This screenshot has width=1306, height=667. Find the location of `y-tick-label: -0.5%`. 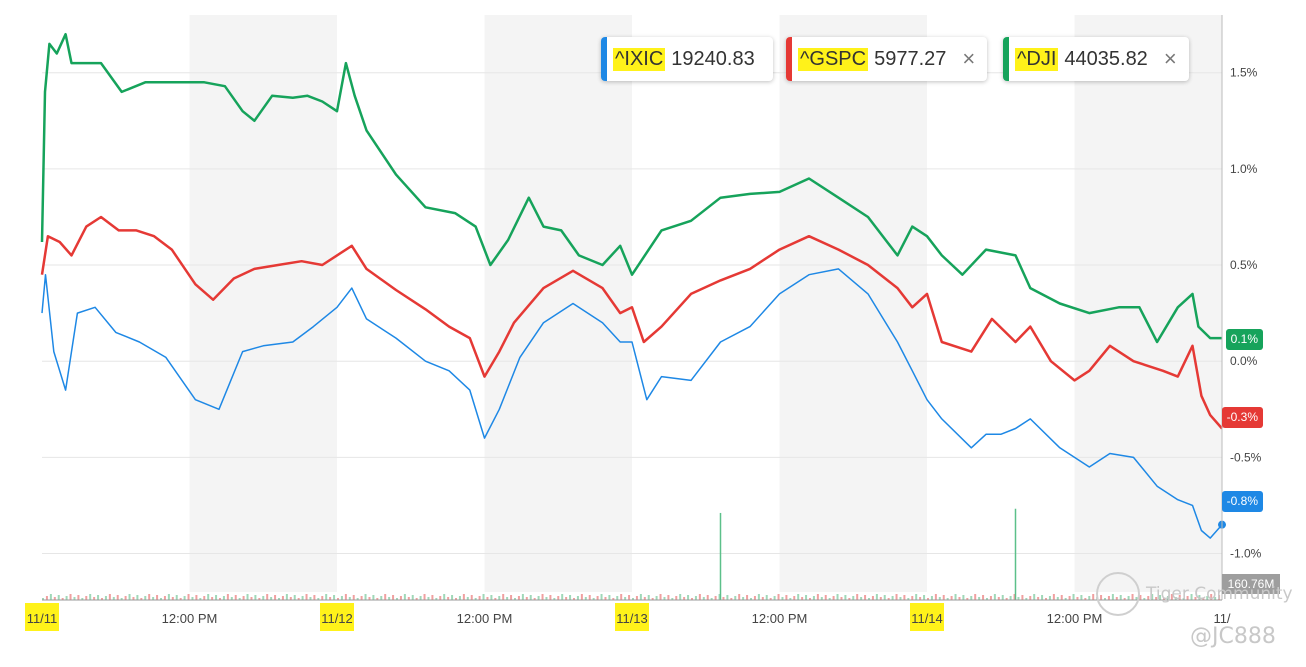

y-tick-label: -0.5% is located at coordinates (1246, 457).